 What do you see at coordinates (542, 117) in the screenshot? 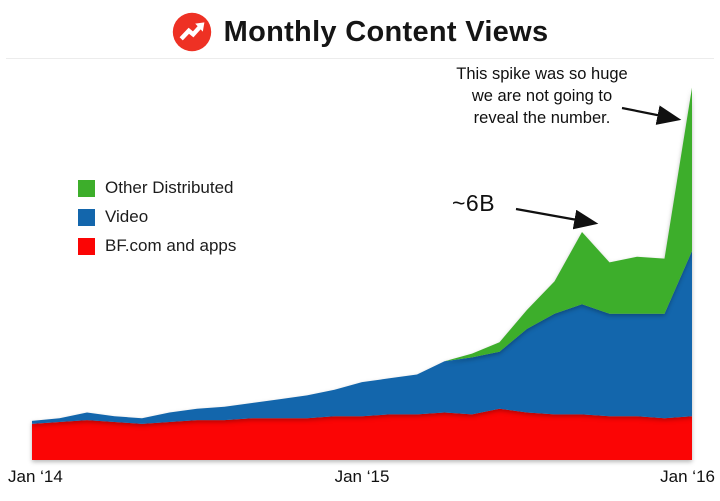
I see `spike-annotation-line: reveal the number.` at bounding box center [542, 117].